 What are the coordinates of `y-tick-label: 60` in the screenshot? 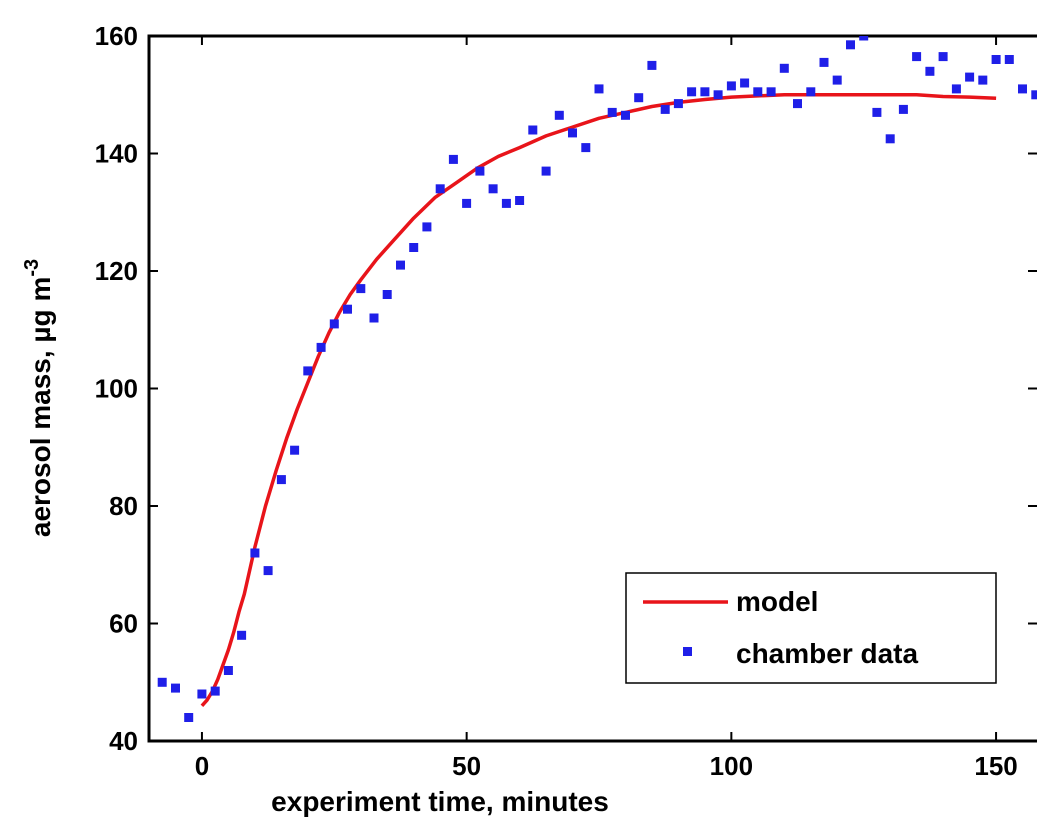 It's located at (123, 624).